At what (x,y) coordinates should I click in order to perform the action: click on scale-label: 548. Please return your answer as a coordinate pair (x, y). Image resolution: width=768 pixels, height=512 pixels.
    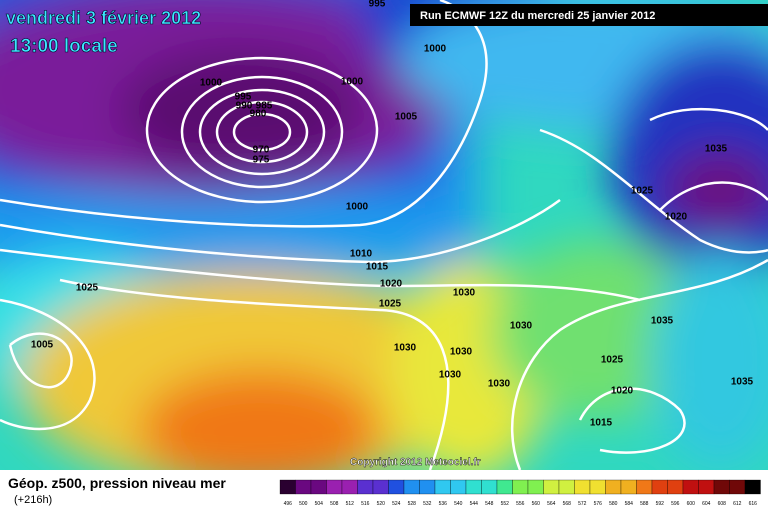
    Looking at the image, I should click on (489, 504).